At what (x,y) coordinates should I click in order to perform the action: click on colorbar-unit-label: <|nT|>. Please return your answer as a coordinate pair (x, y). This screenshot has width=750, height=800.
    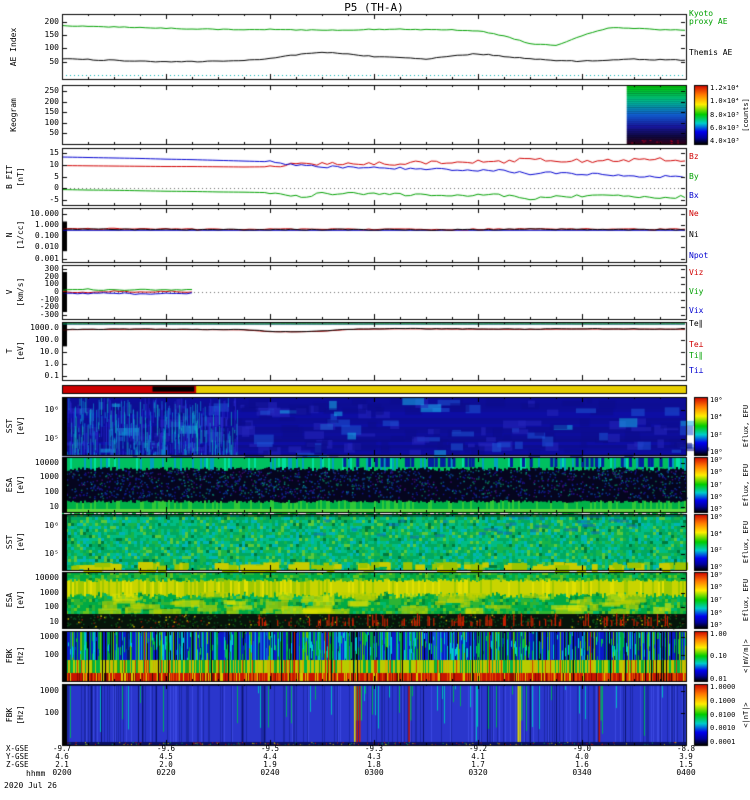
    Looking at the image, I should click on (746, 714).